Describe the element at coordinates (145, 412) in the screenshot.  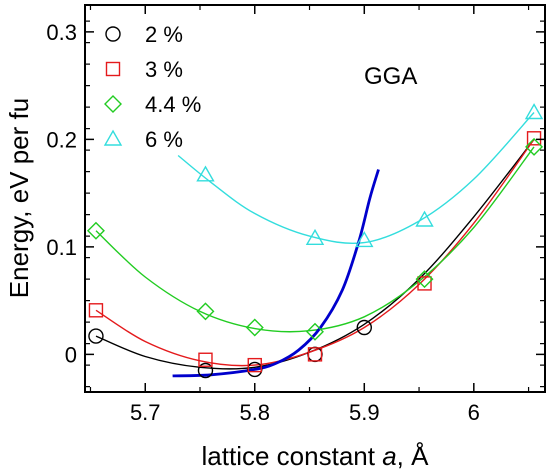
I see `x-tick-label: 5.7` at that location.